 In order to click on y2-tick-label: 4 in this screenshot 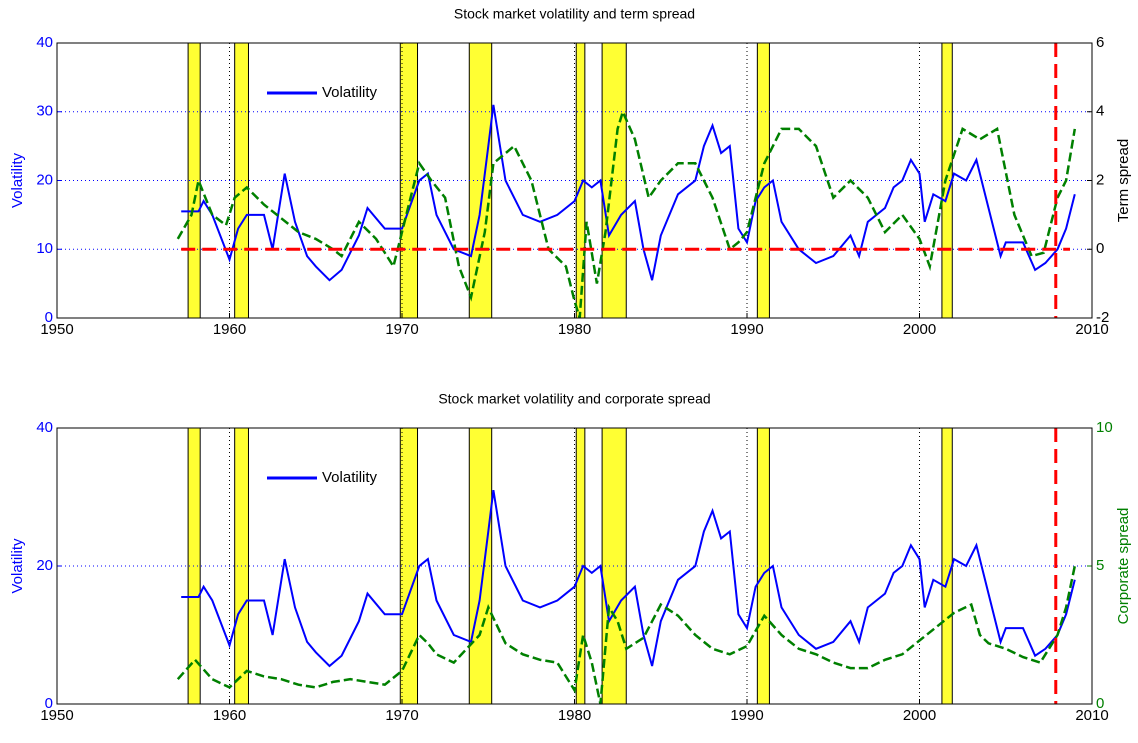, I will do `click(1100, 111)`.